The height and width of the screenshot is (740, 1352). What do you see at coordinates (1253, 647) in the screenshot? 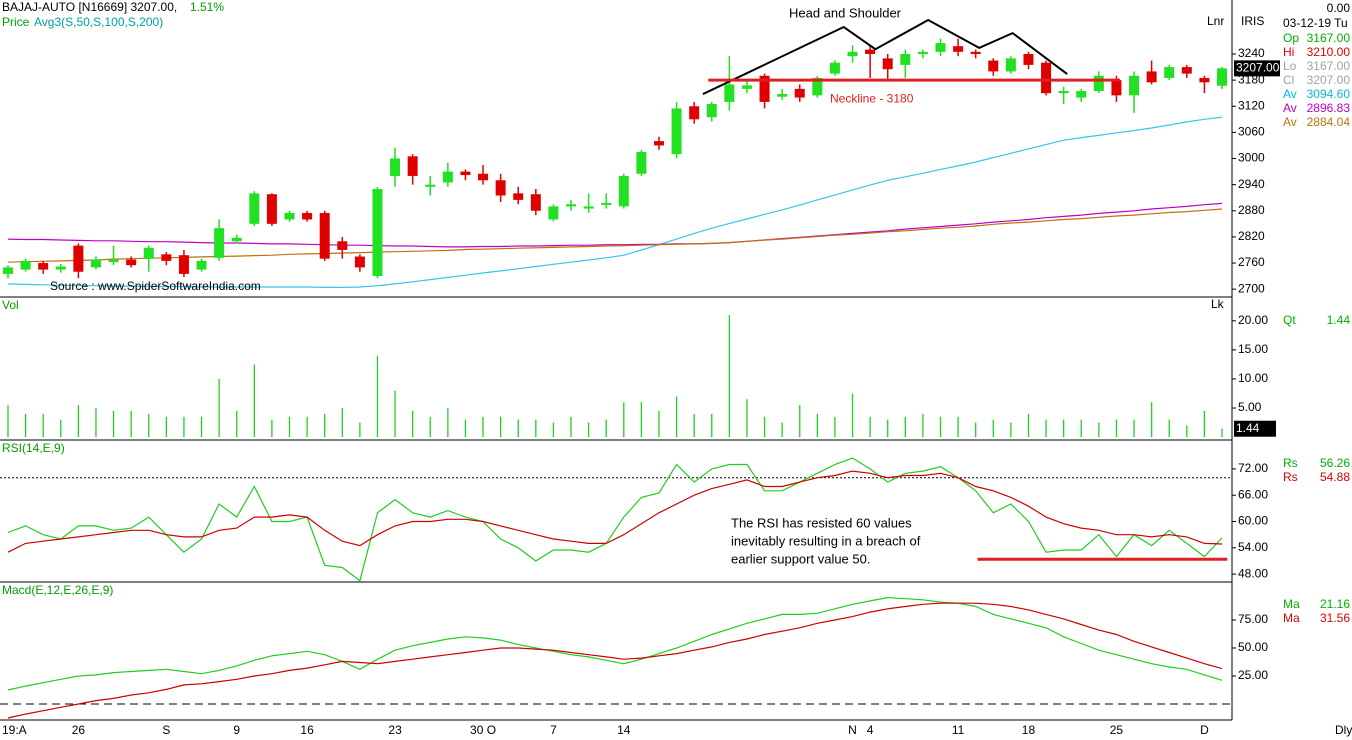
I see `y-tick-label: 50.00` at bounding box center [1253, 647].